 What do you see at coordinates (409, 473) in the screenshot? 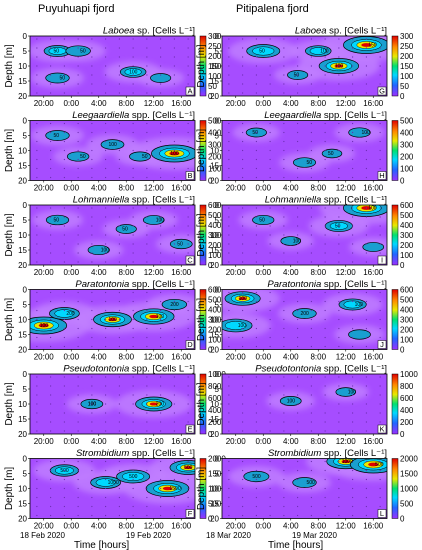
I see `colorbar-tick-label: 1500` at bounding box center [409, 473].